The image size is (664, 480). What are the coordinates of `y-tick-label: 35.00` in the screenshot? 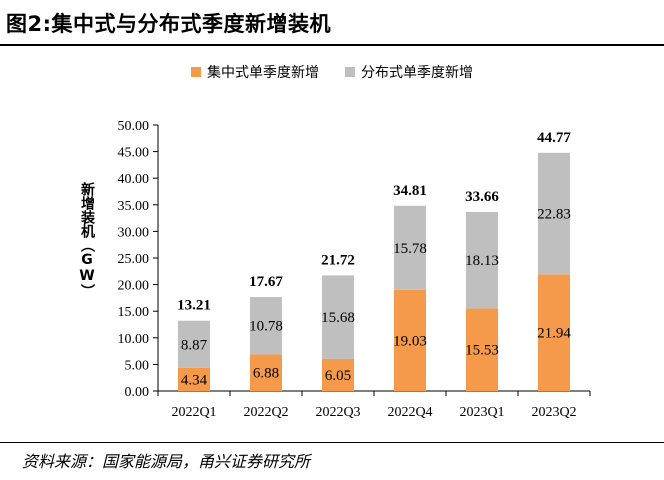 It's located at (134, 206).